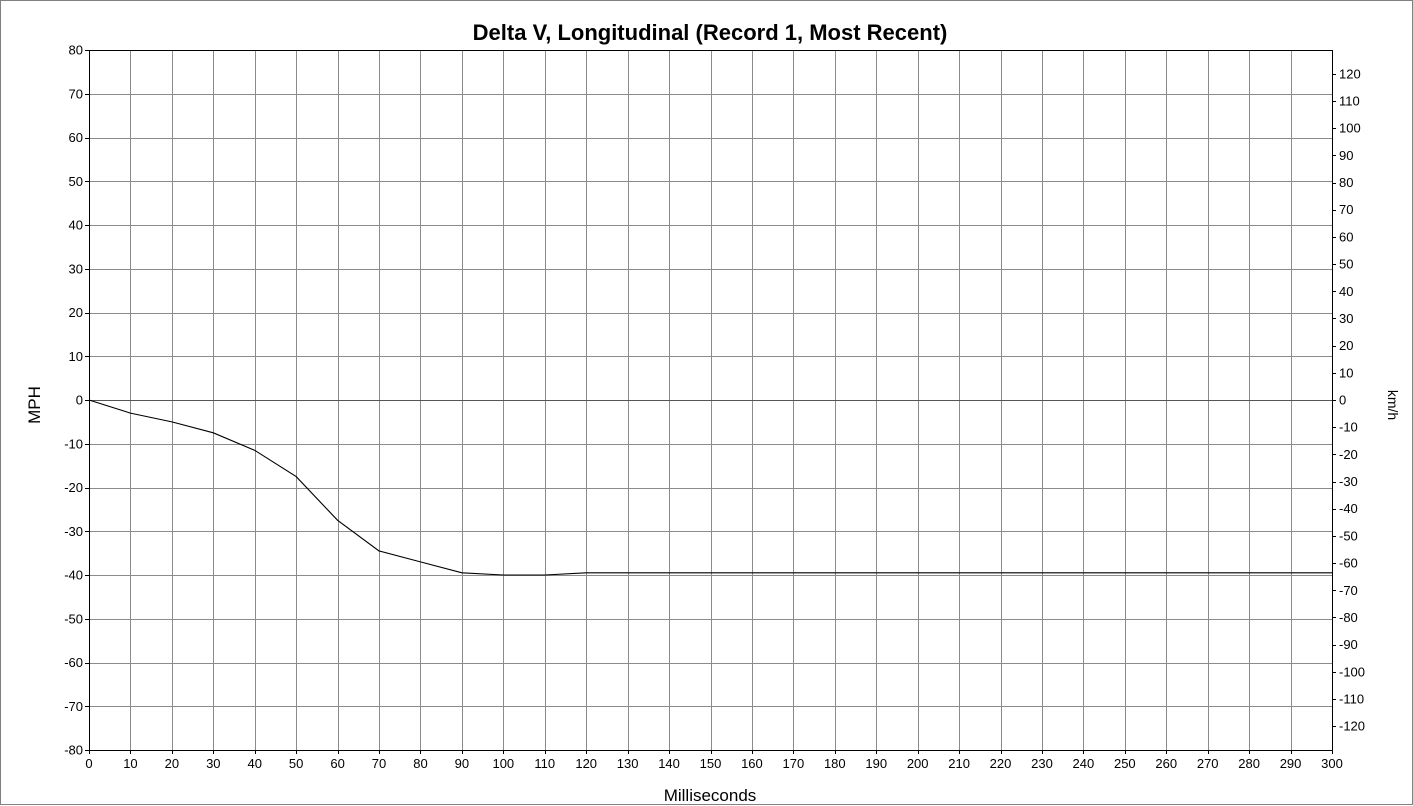 The image size is (1413, 806). What do you see at coordinates (1350, 73) in the screenshot?
I see `y-right-tick-label: 120` at bounding box center [1350, 73].